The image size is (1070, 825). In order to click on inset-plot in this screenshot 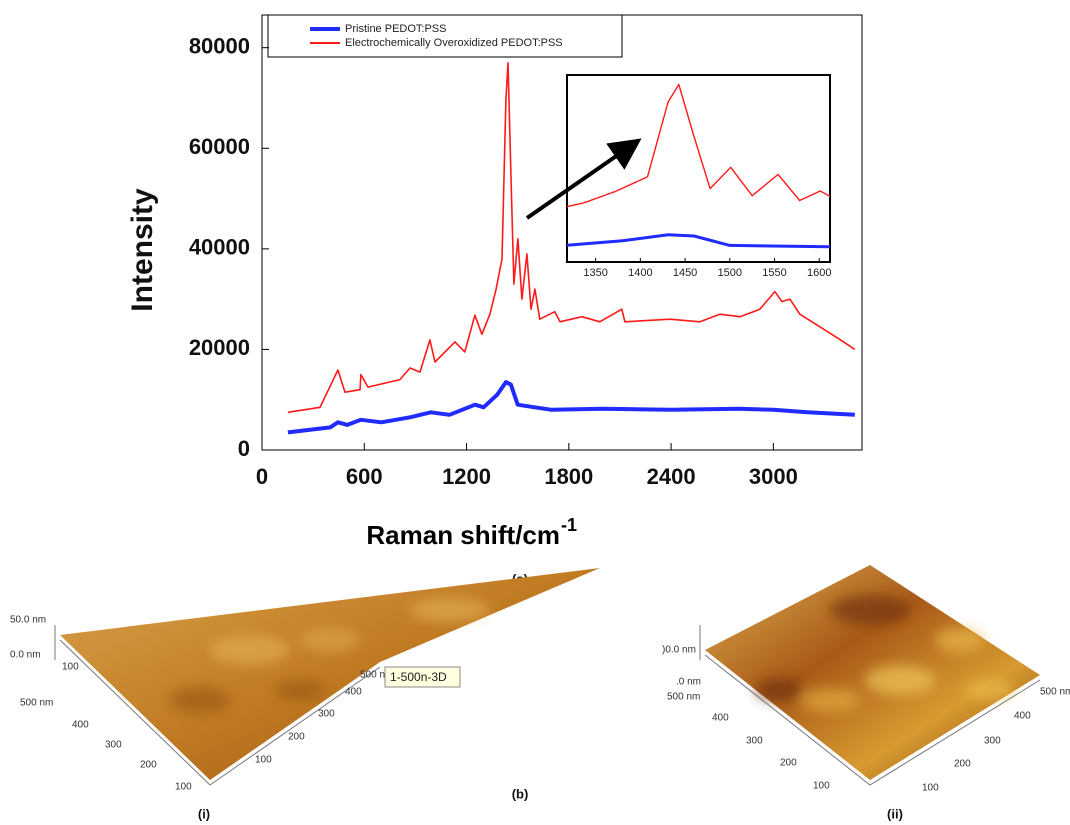, I will do `click(698, 166)`.